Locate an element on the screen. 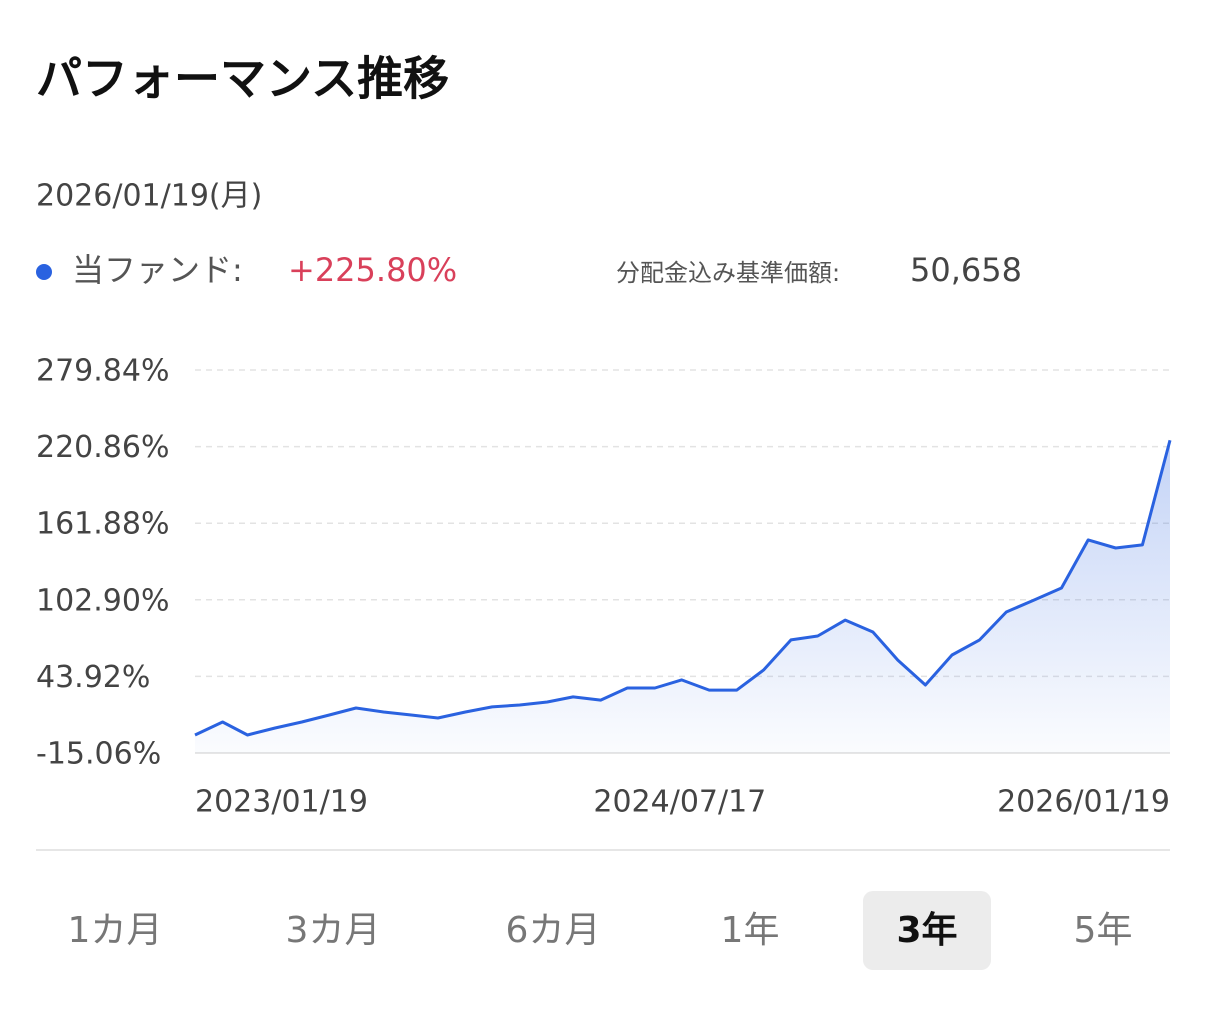  tab: 1カ月 is located at coordinates (115, 930).